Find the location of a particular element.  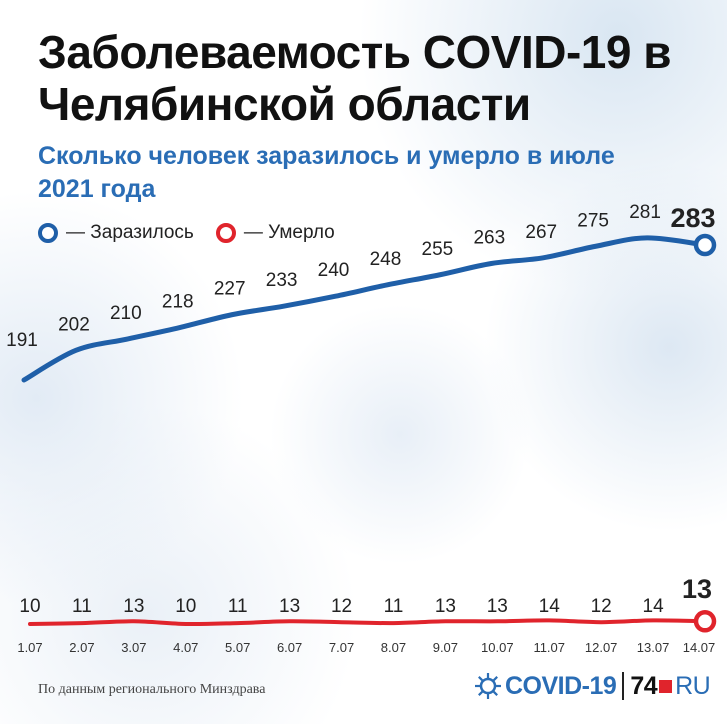

logo-divider is located at coordinates (623, 686).